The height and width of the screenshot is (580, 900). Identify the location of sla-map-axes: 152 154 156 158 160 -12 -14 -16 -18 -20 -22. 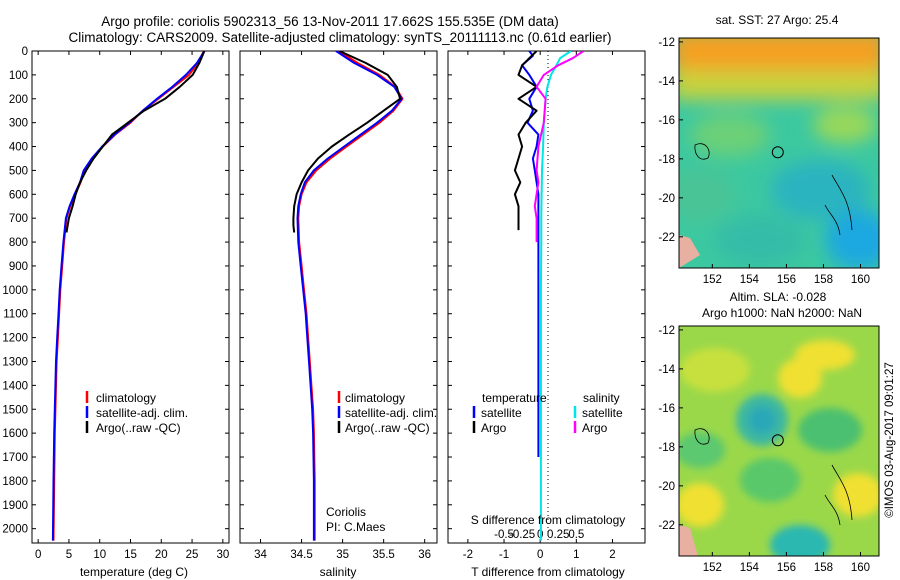
(764, 449).